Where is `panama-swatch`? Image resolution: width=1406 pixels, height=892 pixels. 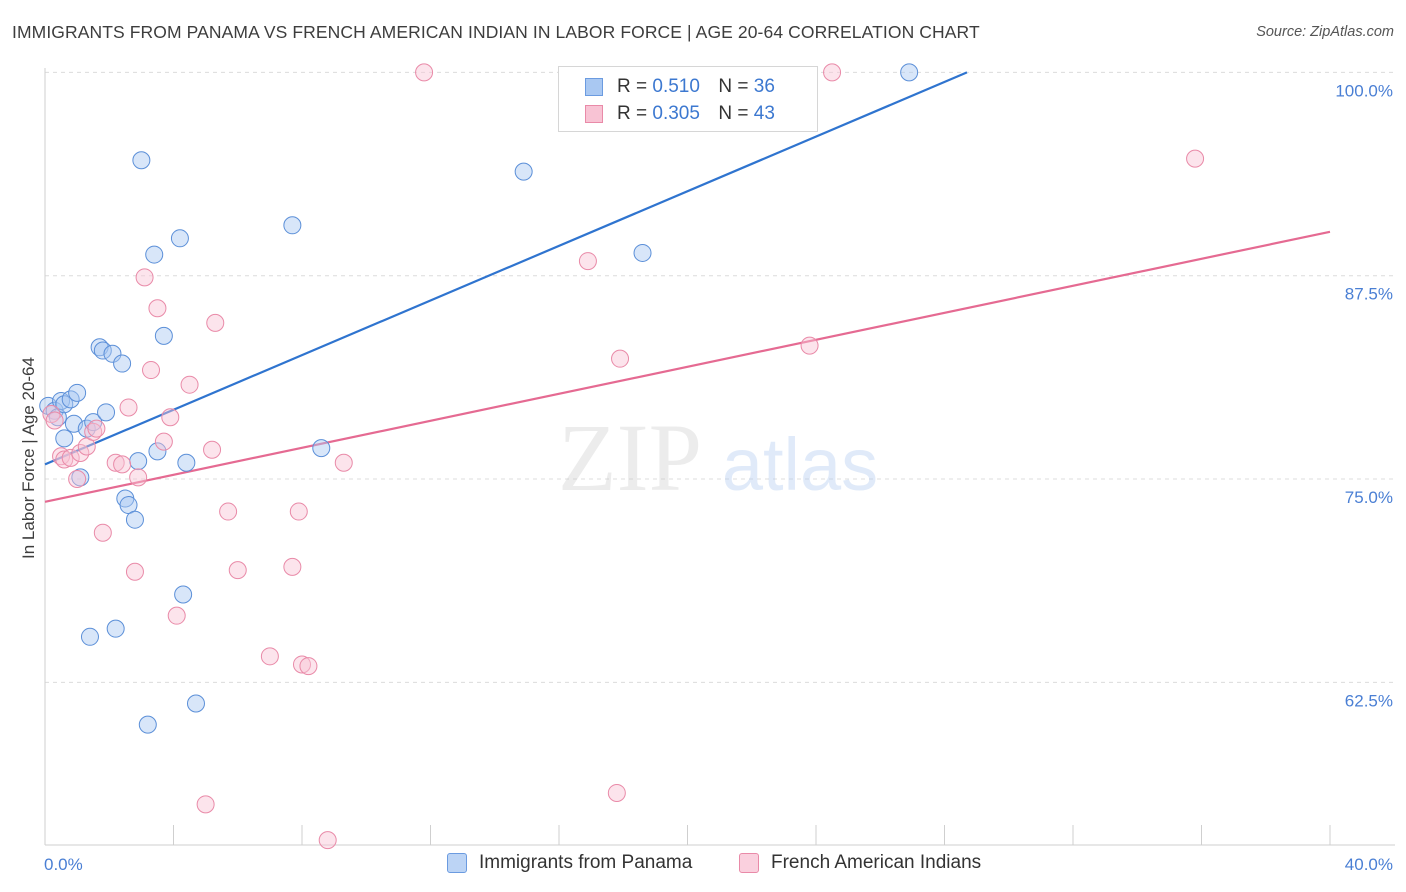 panama-swatch is located at coordinates (594, 87).